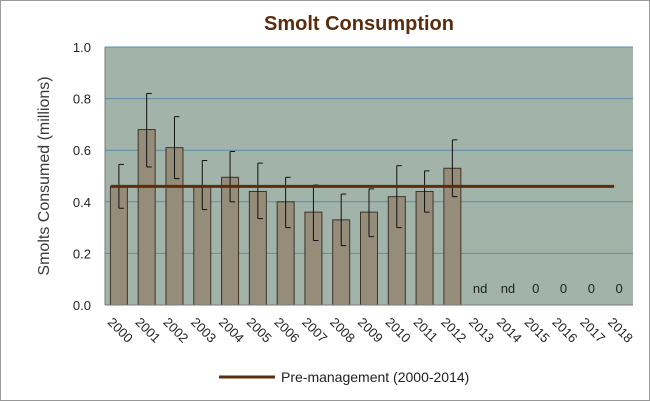 The height and width of the screenshot is (402, 650). Describe the element at coordinates (287, 330) in the screenshot. I see `x-tick-label-2006: 2006` at that location.